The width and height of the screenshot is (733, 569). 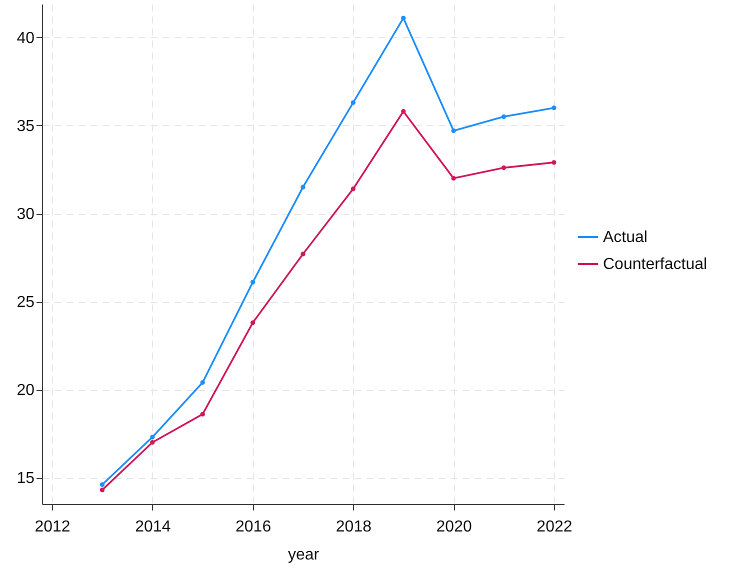 What do you see at coordinates (52, 527) in the screenshot?
I see `x-tick-label: 2012` at bounding box center [52, 527].